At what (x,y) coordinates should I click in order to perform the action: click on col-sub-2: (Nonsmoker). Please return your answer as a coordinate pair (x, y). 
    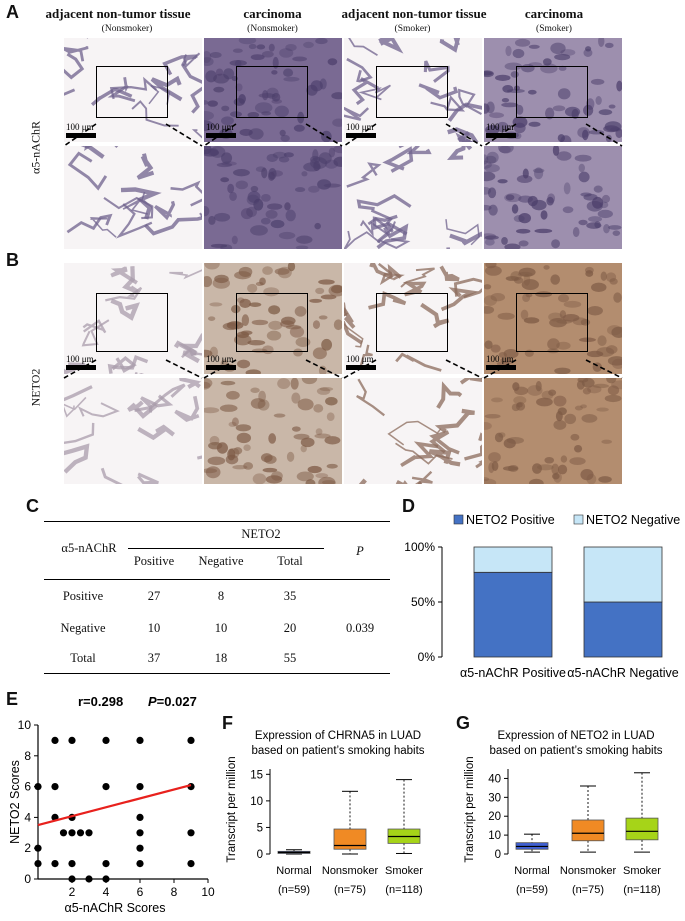
    Looking at the image, I should click on (272, 29).